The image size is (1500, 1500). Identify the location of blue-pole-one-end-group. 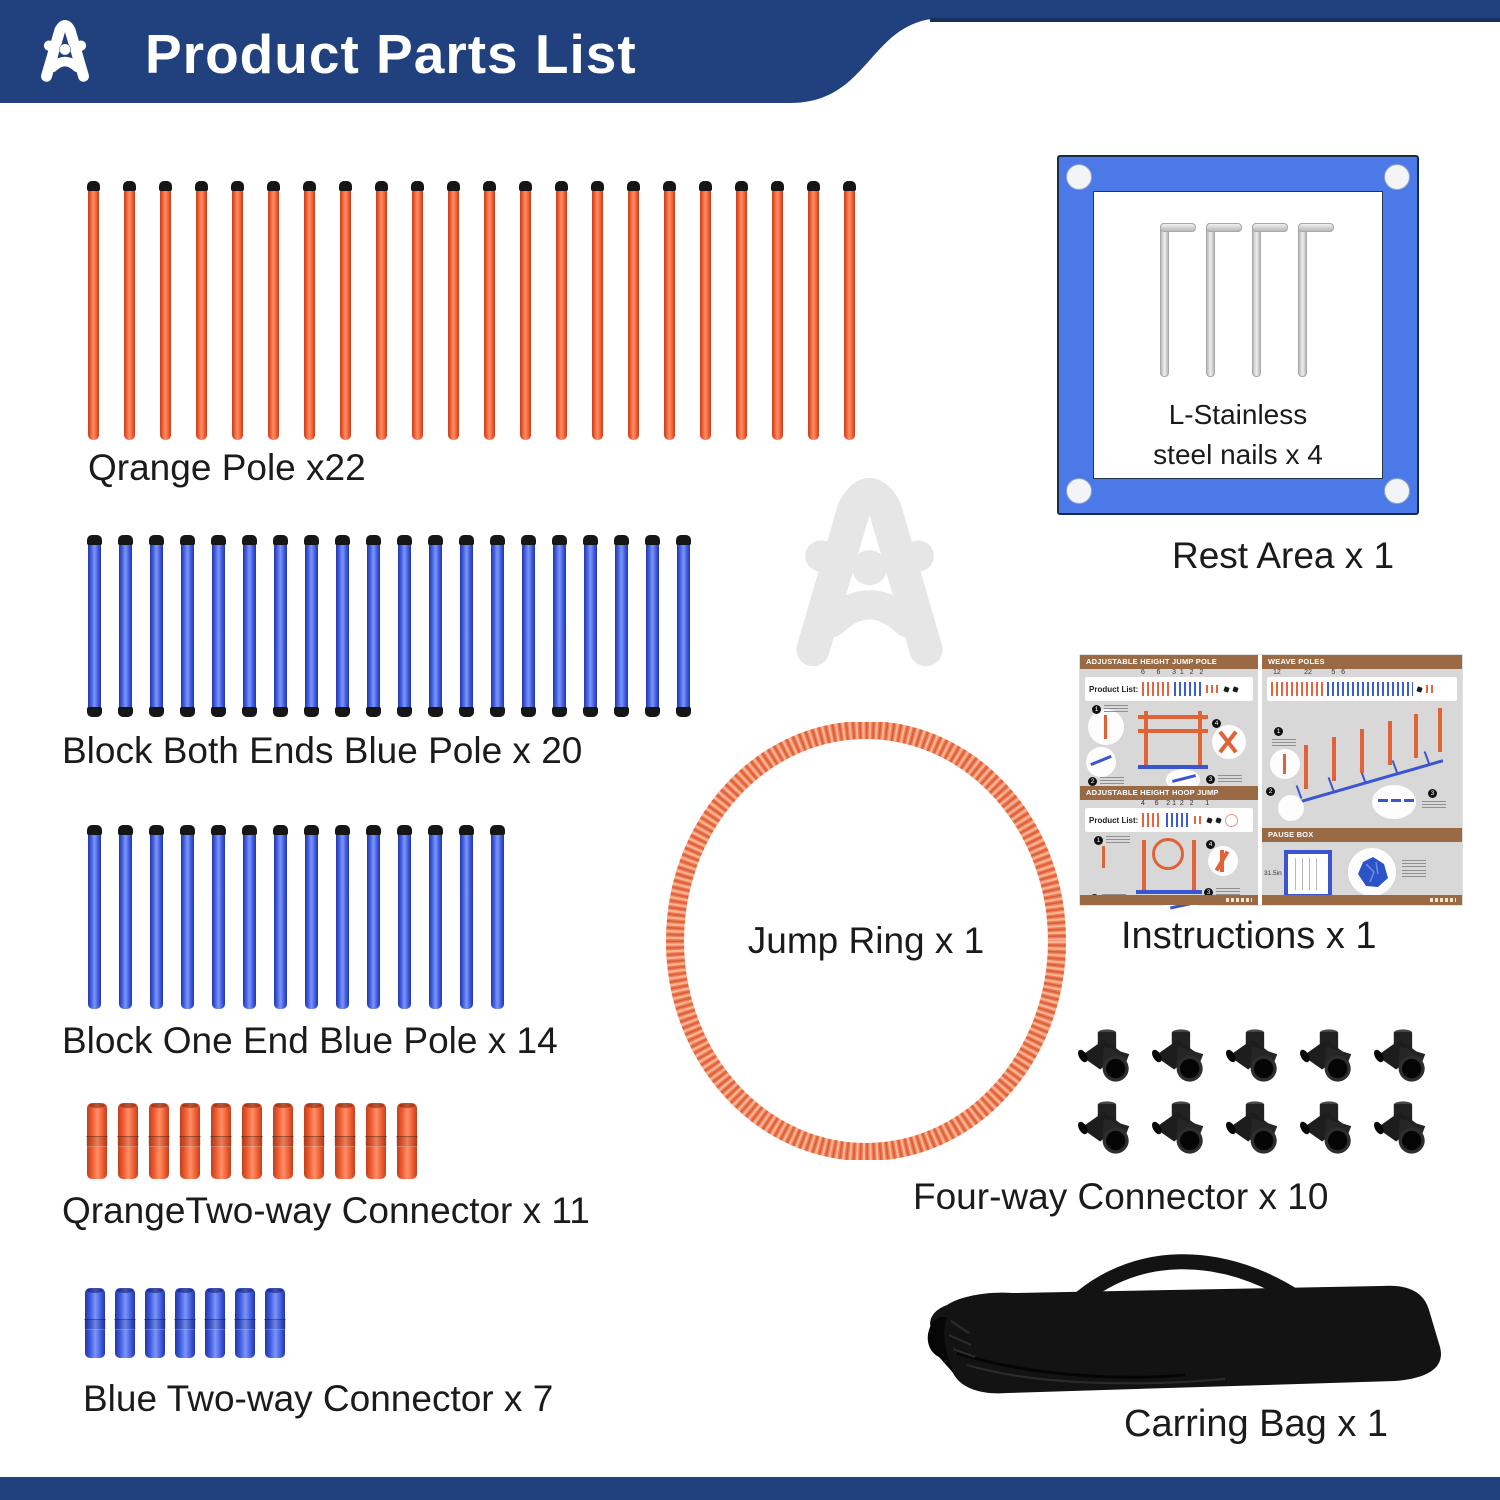
(296, 917).